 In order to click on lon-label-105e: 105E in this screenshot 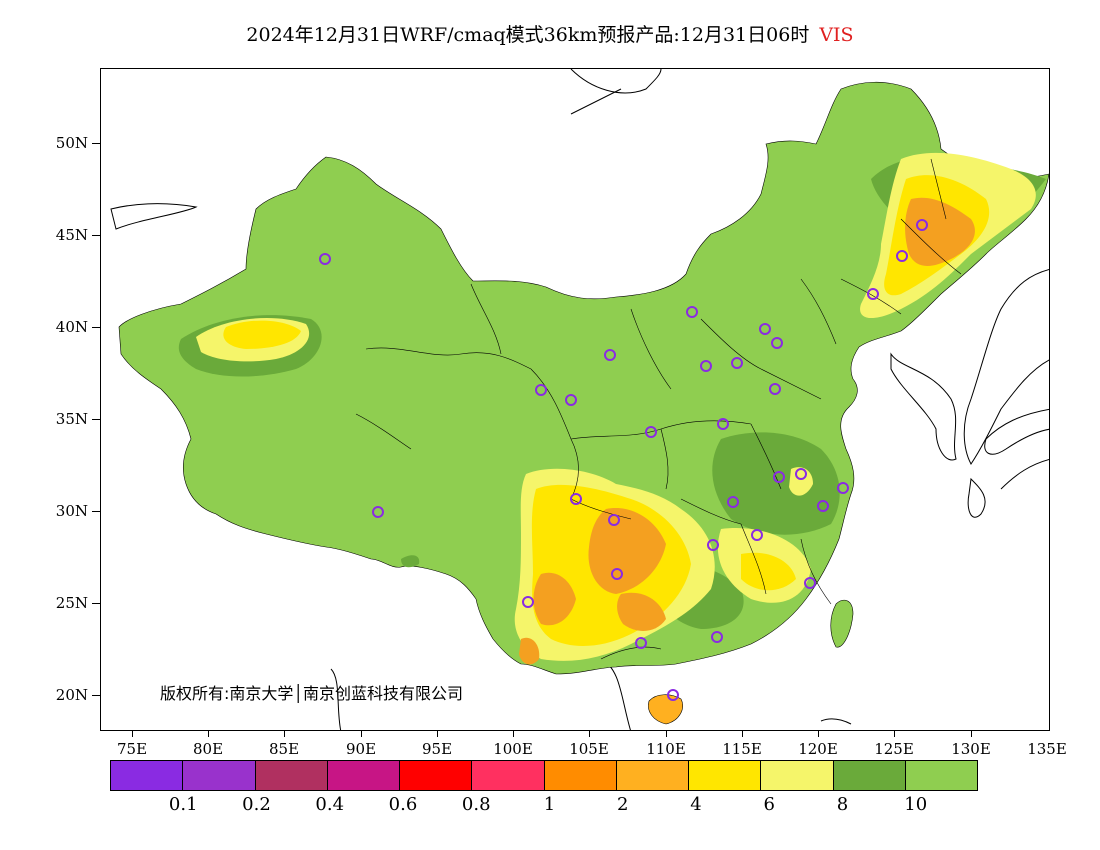, I will do `click(589, 749)`.